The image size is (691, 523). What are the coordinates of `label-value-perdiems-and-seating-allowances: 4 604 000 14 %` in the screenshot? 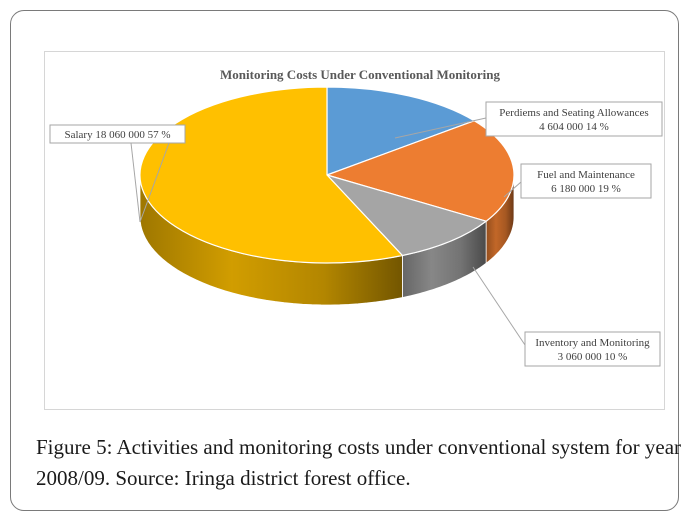 It's located at (574, 127).